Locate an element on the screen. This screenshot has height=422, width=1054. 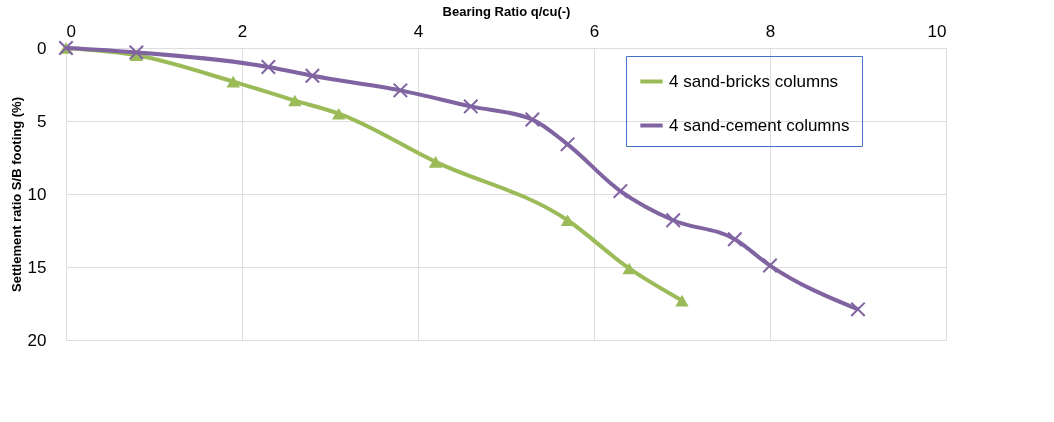
x-tick-label: 0 is located at coordinates (71, 31).